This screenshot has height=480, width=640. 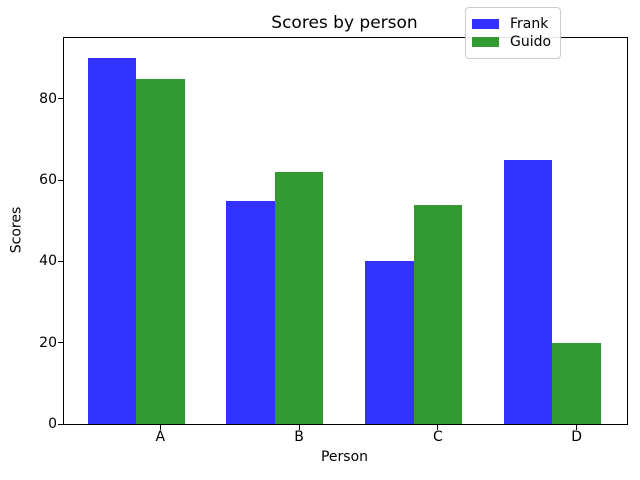 What do you see at coordinates (437, 437) in the screenshot?
I see `x-tick-label: C` at bounding box center [437, 437].